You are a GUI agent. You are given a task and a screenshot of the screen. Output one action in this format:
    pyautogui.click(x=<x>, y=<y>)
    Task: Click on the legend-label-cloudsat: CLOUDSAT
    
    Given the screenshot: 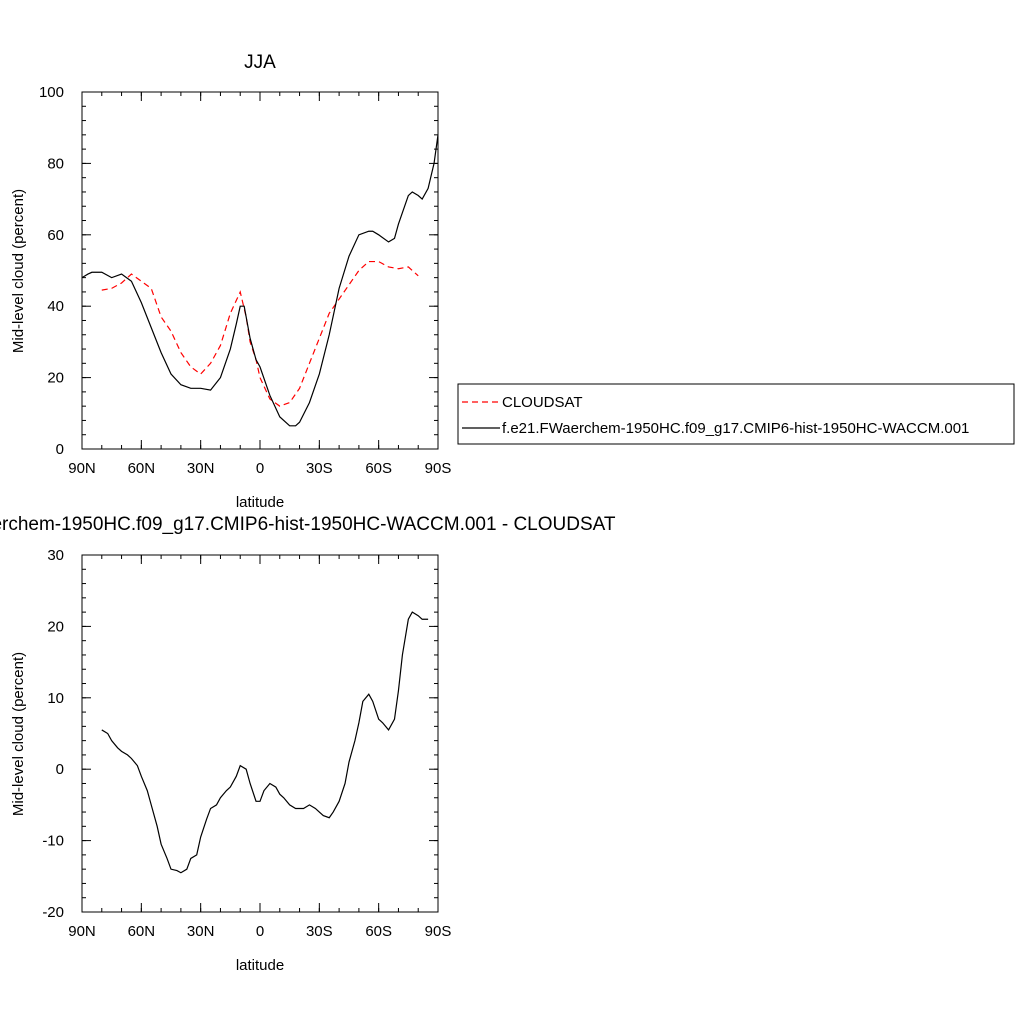 What is the action you would take?
    pyautogui.click(x=542, y=402)
    